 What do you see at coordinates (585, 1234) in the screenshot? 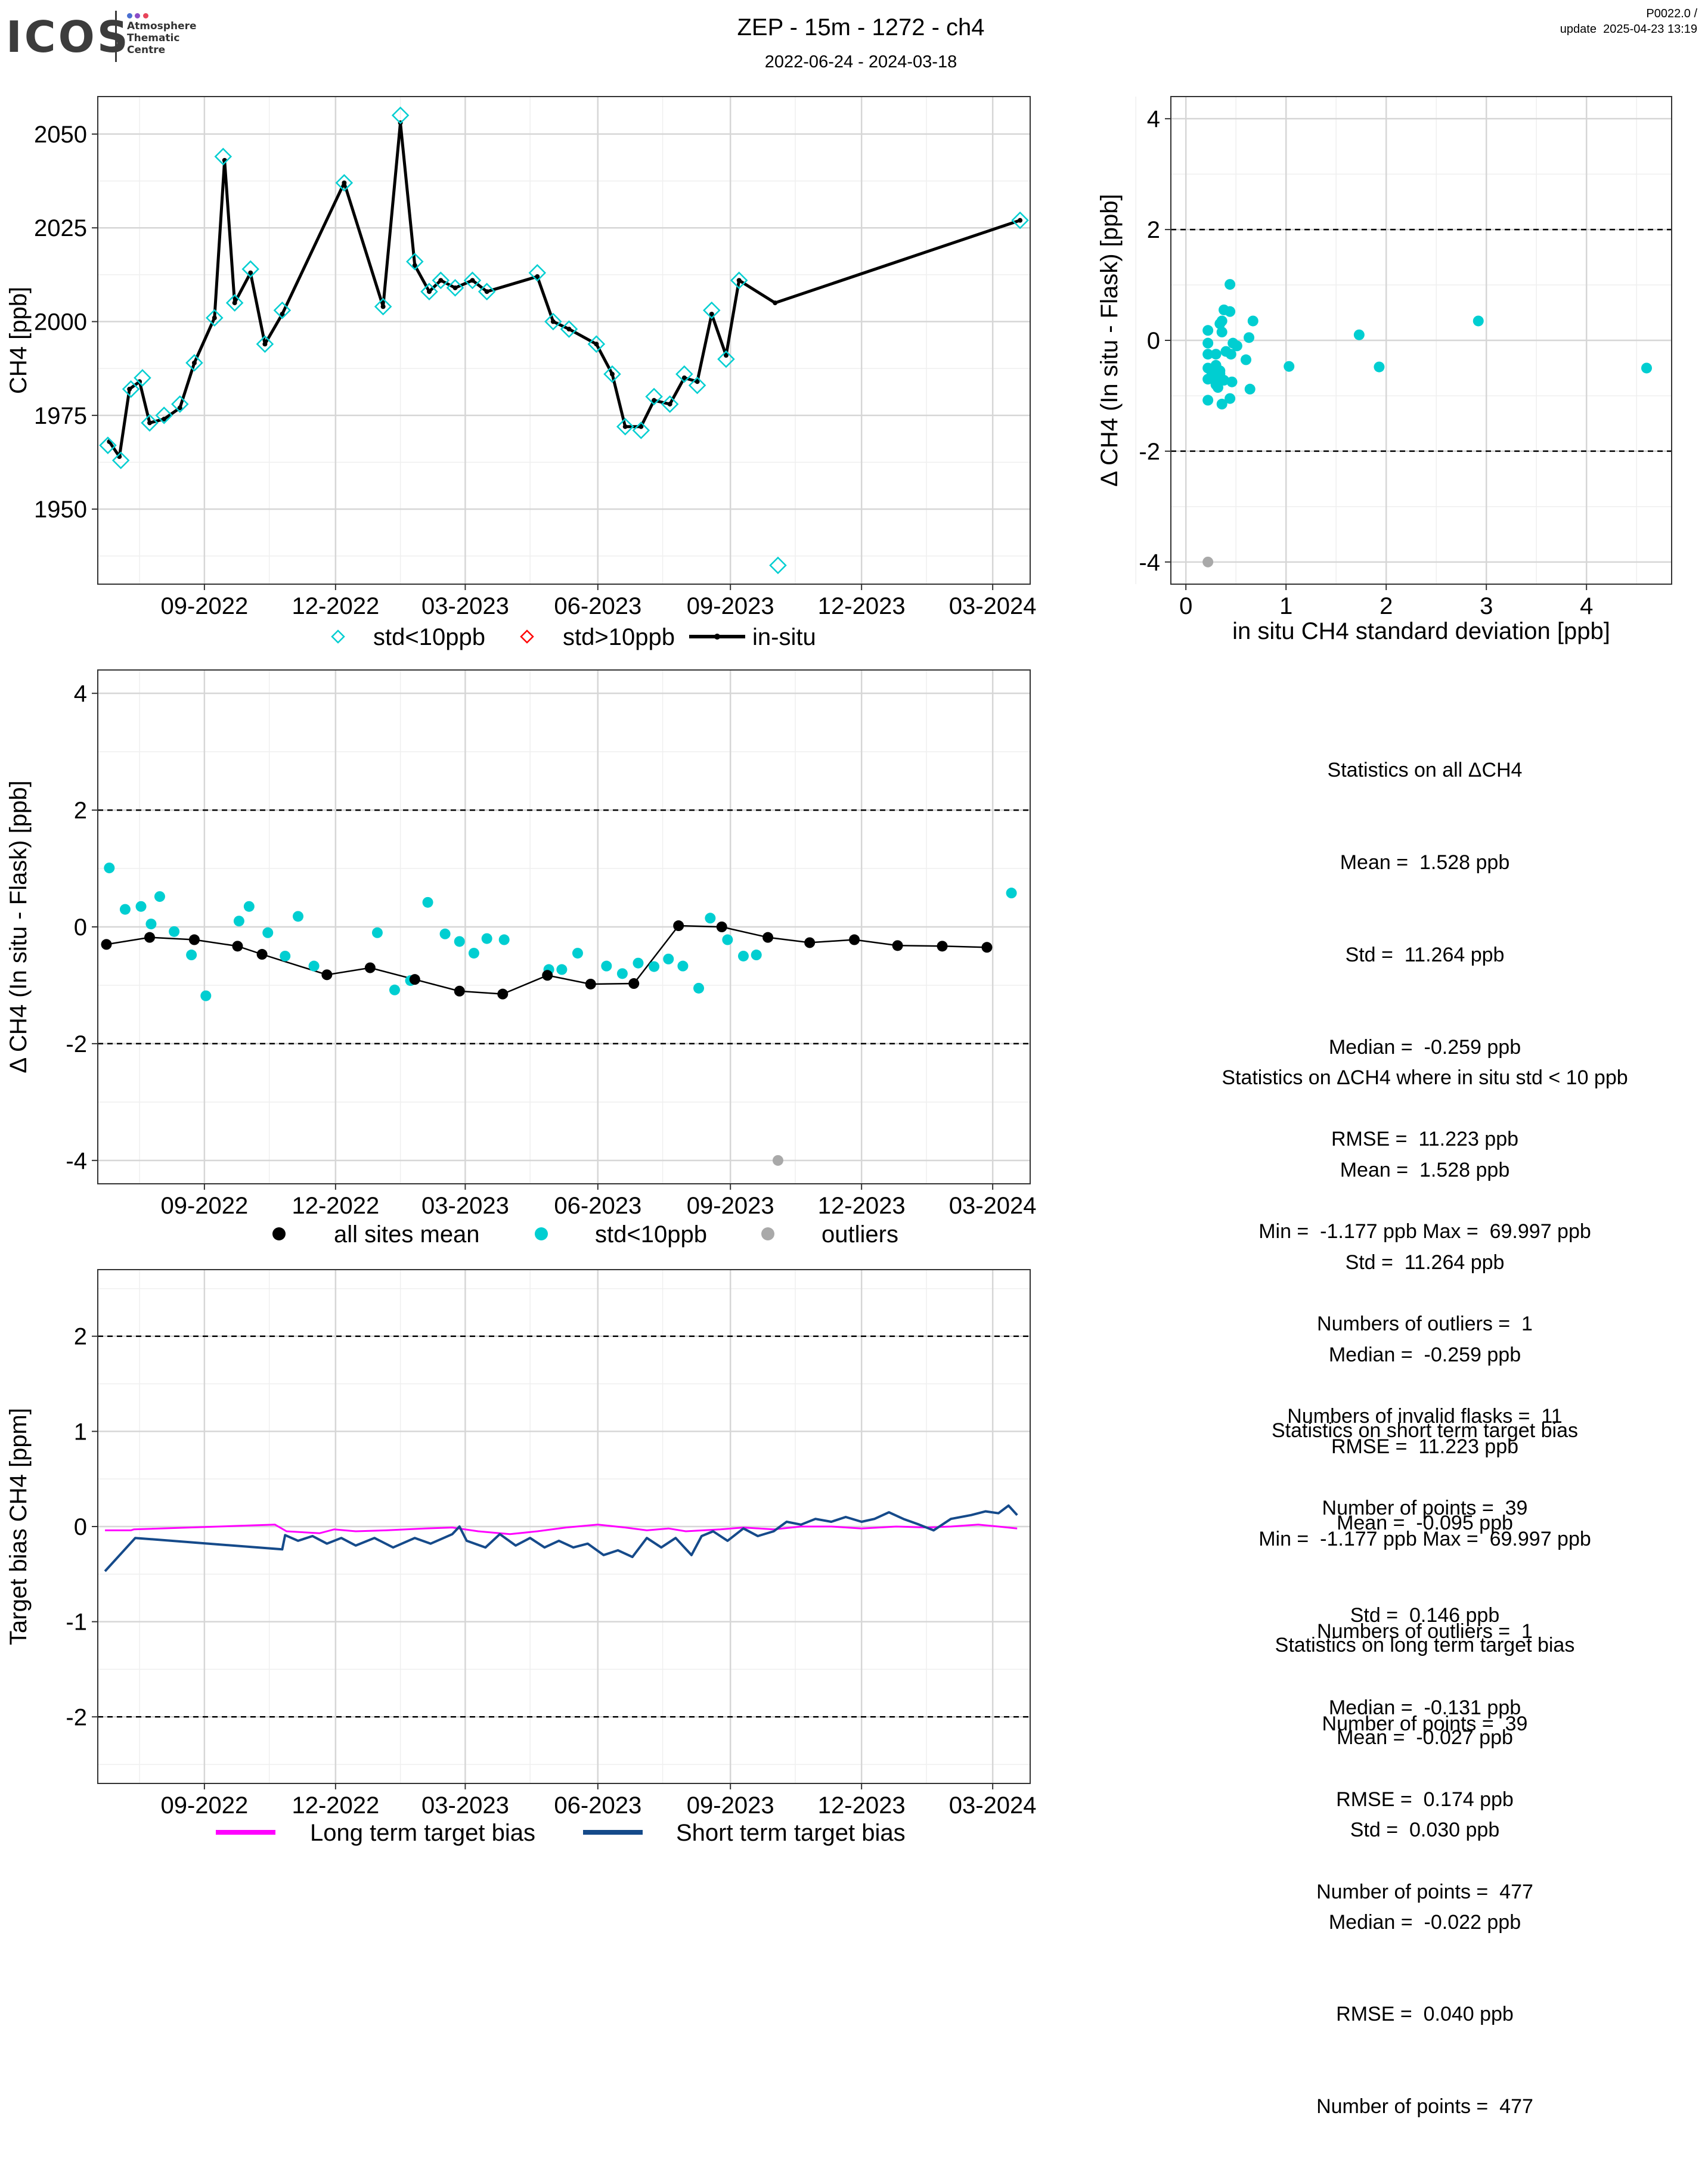
I see `legend: all sites mean std<10ppb outliers` at bounding box center [585, 1234].